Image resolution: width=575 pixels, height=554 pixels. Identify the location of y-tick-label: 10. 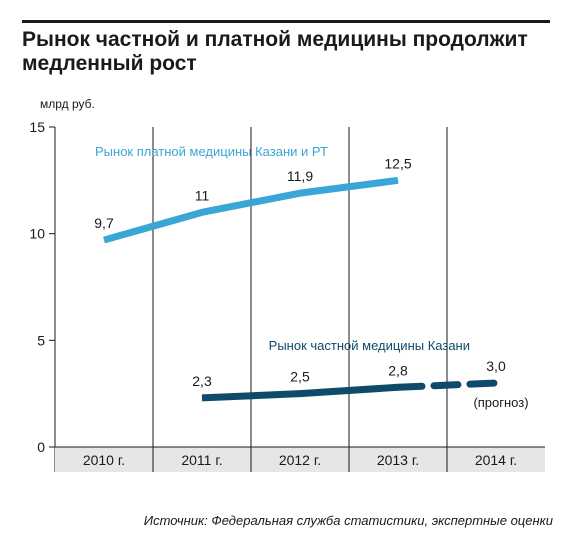
(37, 234).